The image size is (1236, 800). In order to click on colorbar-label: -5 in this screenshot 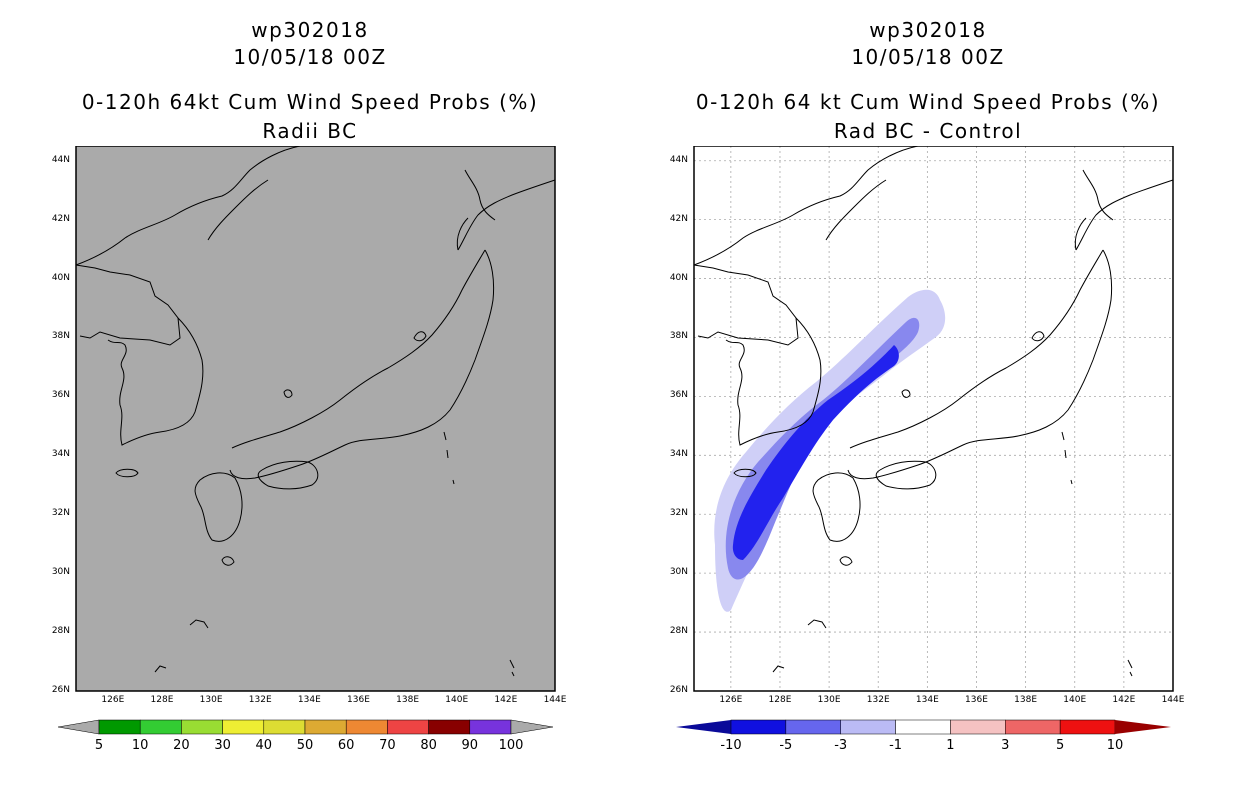, I will do `click(786, 745)`.